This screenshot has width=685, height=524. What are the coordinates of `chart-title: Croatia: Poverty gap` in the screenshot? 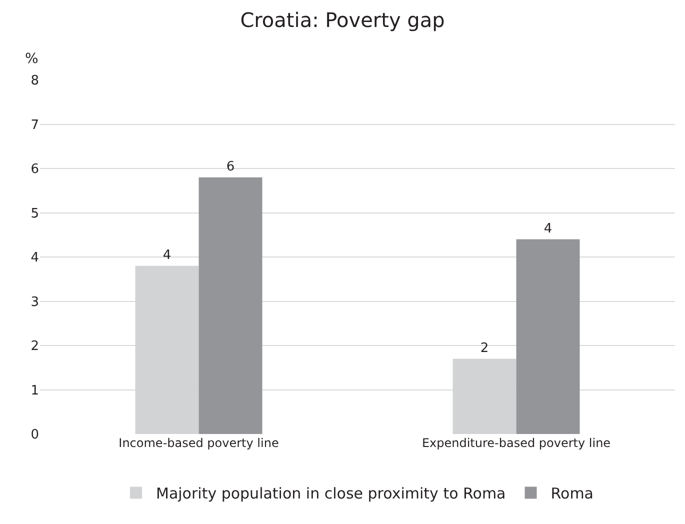 It's located at (342, 20).